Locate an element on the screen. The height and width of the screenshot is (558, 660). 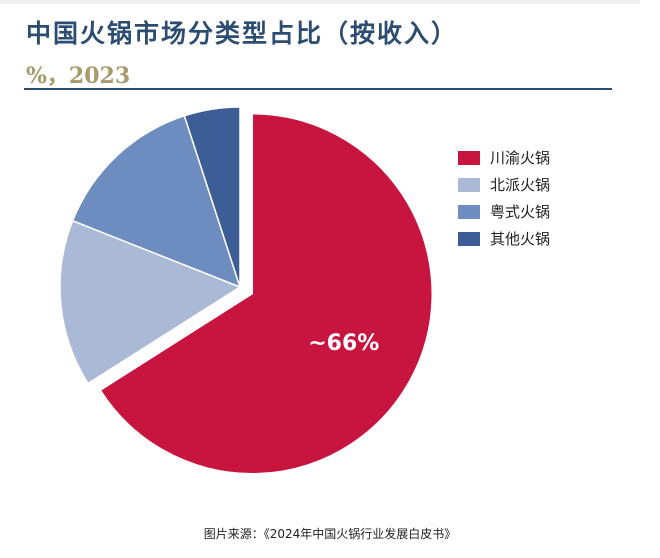
title-divider is located at coordinates (318, 89).